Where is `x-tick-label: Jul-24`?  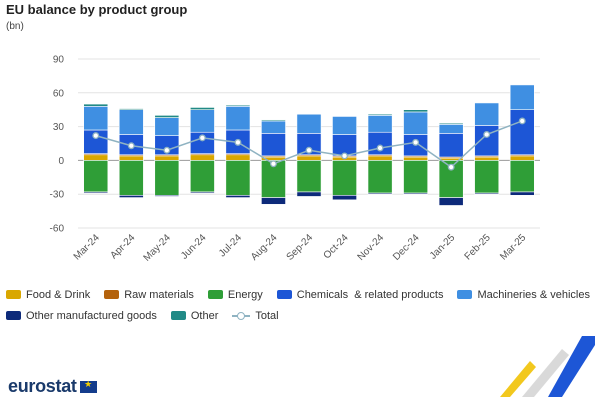 x-tick-label: Jul-24 is located at coordinates (230, 245).